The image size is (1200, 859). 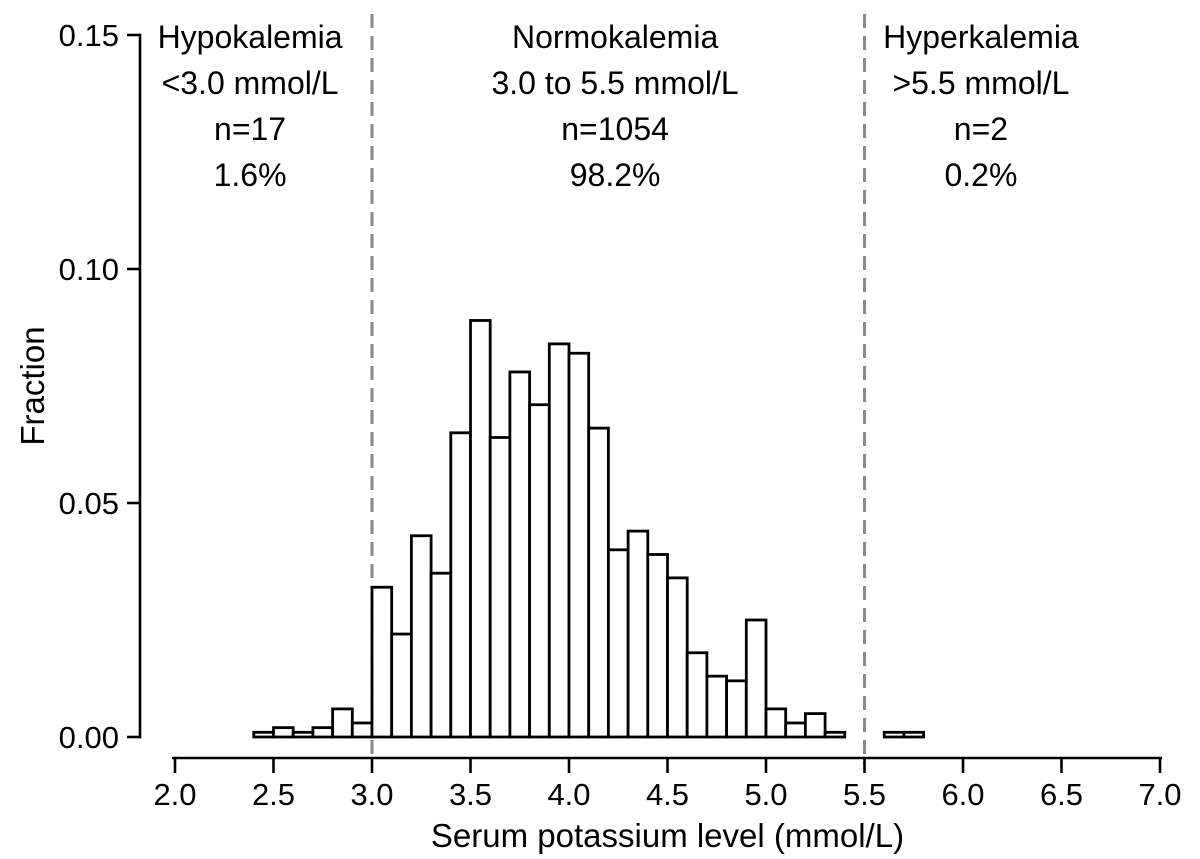 I want to click on annotation-line: n=1054, so click(x=615, y=129).